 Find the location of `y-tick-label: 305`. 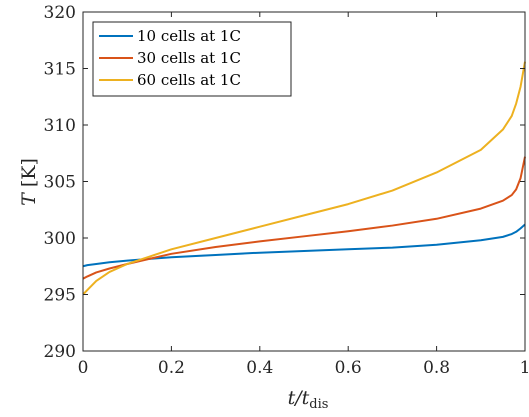

y-tick-label: 305 is located at coordinates (60, 183).